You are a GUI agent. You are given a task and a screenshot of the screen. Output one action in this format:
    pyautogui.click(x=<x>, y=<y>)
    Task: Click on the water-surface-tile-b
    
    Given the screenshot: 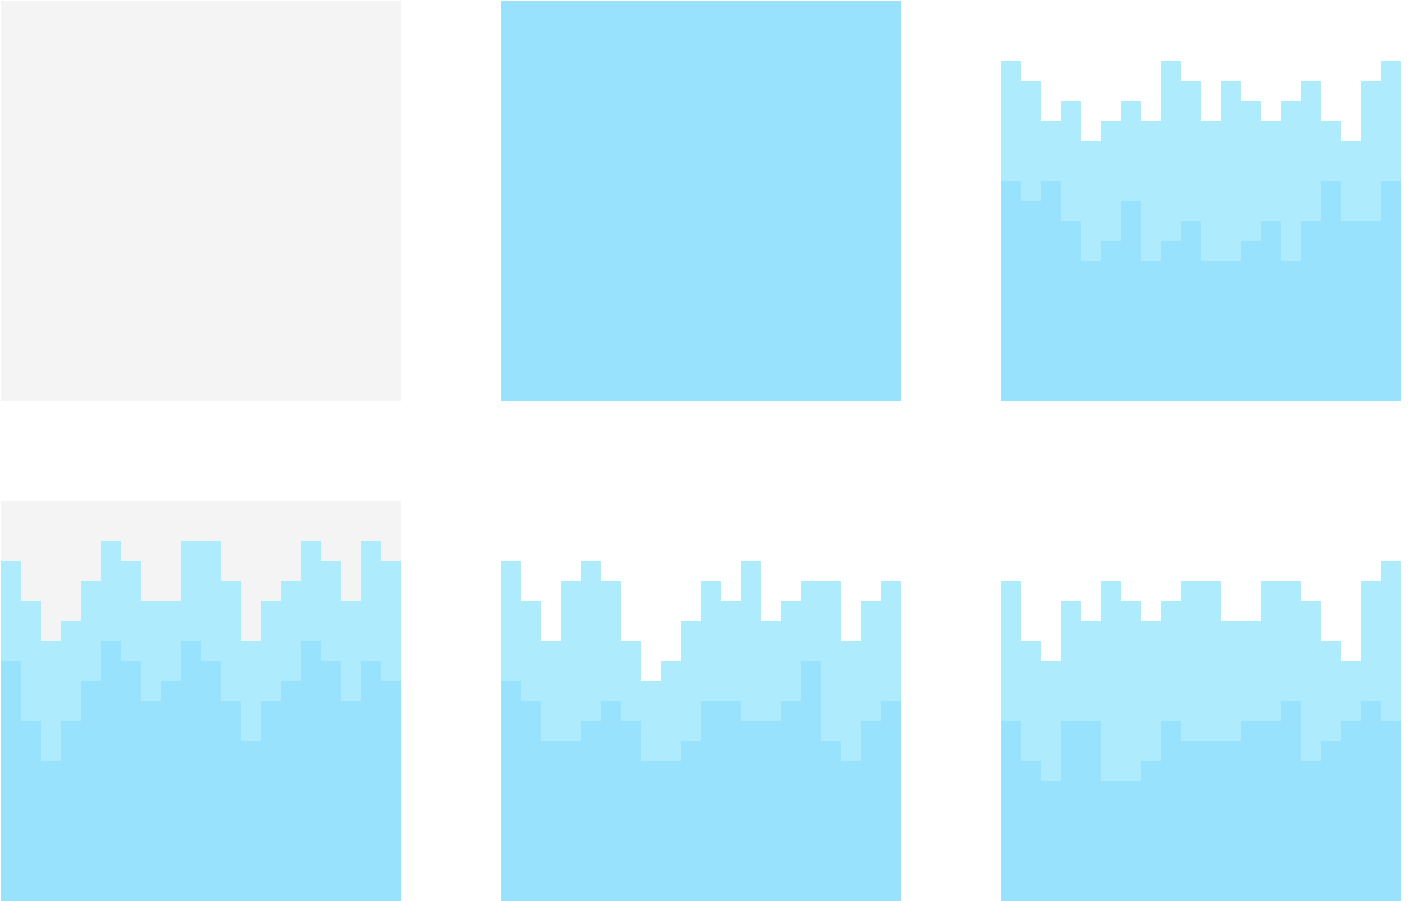 What is the action you would take?
    pyautogui.click(x=201, y=701)
    